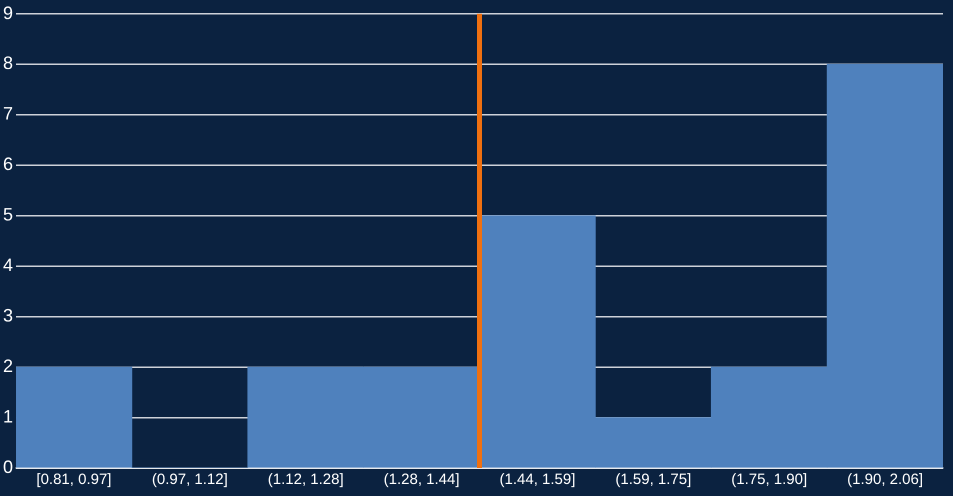 This screenshot has height=496, width=953. What do you see at coordinates (653, 479) in the screenshot?
I see `x-tick-label: (1.59, 1.75]` at bounding box center [653, 479].